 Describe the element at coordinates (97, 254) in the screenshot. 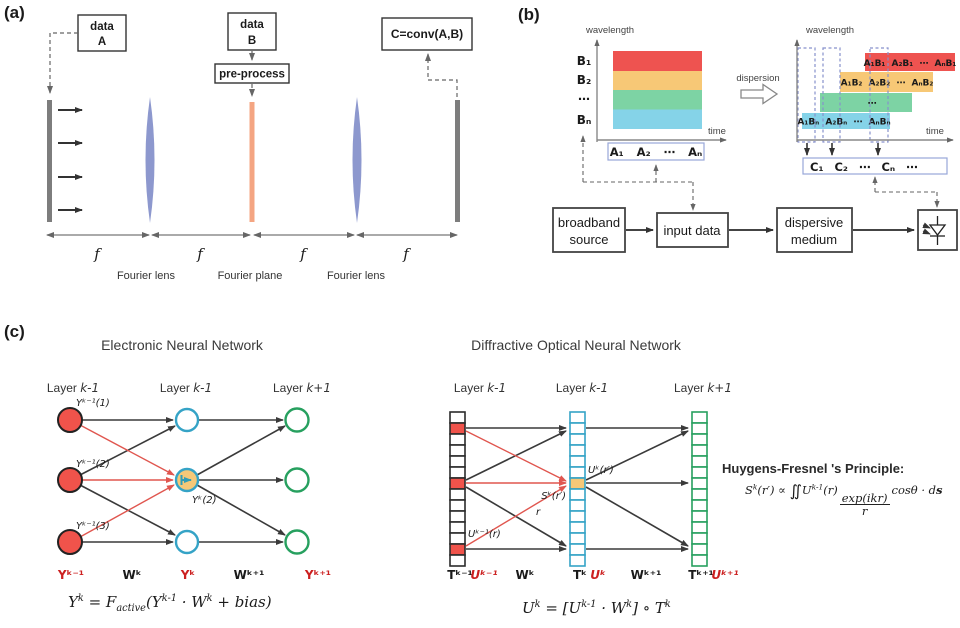

I see `f-label-1: f` at that location.